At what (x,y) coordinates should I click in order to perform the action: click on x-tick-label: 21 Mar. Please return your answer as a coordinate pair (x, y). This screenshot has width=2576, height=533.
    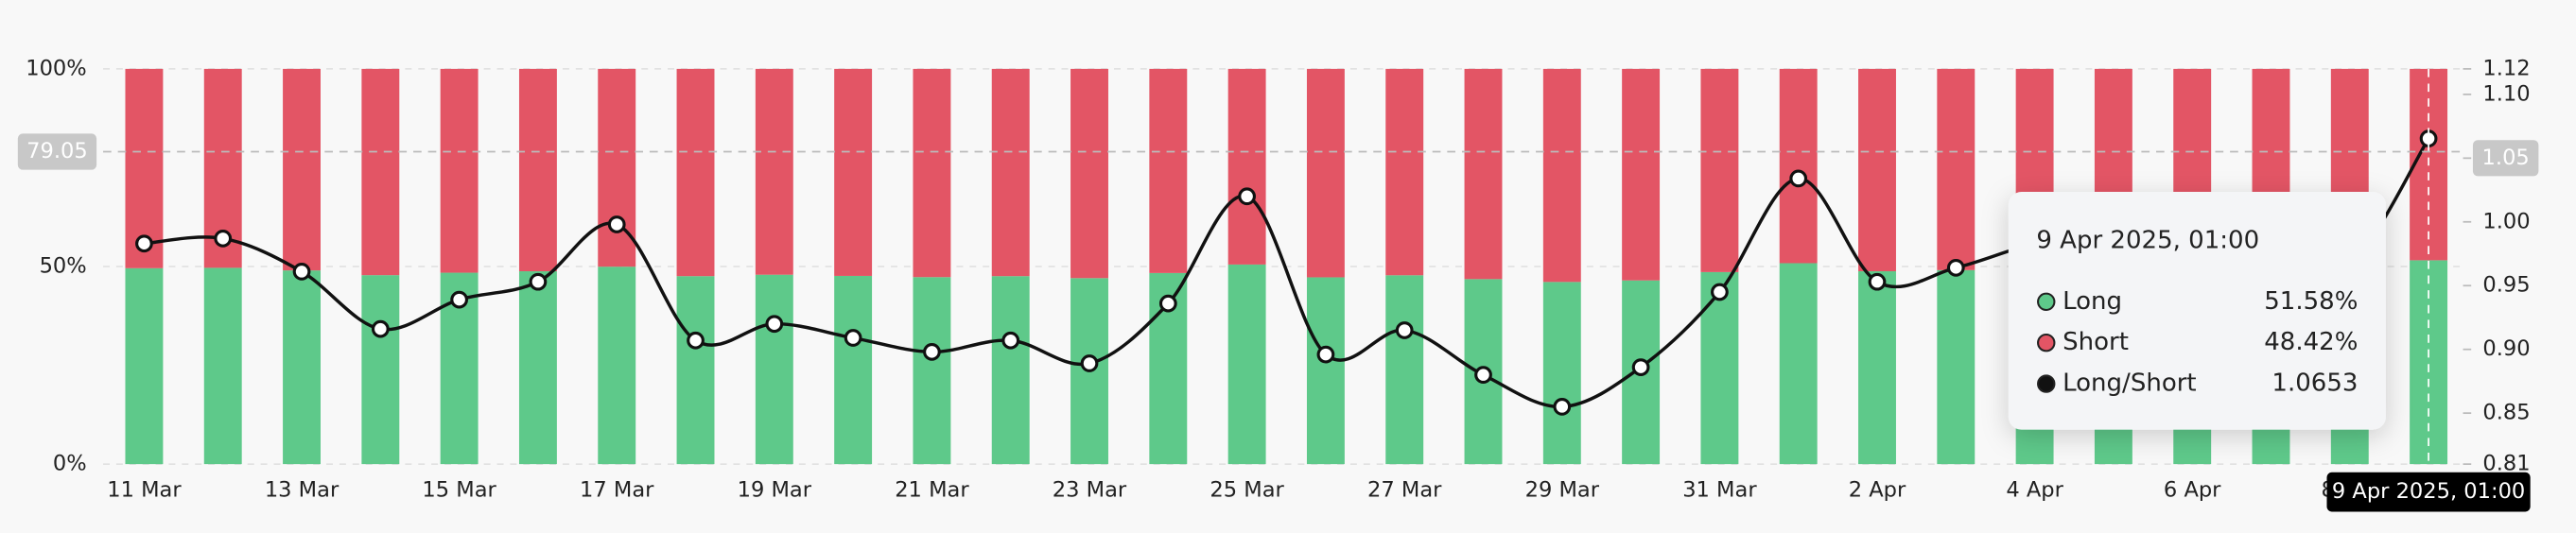
    Looking at the image, I should click on (932, 489).